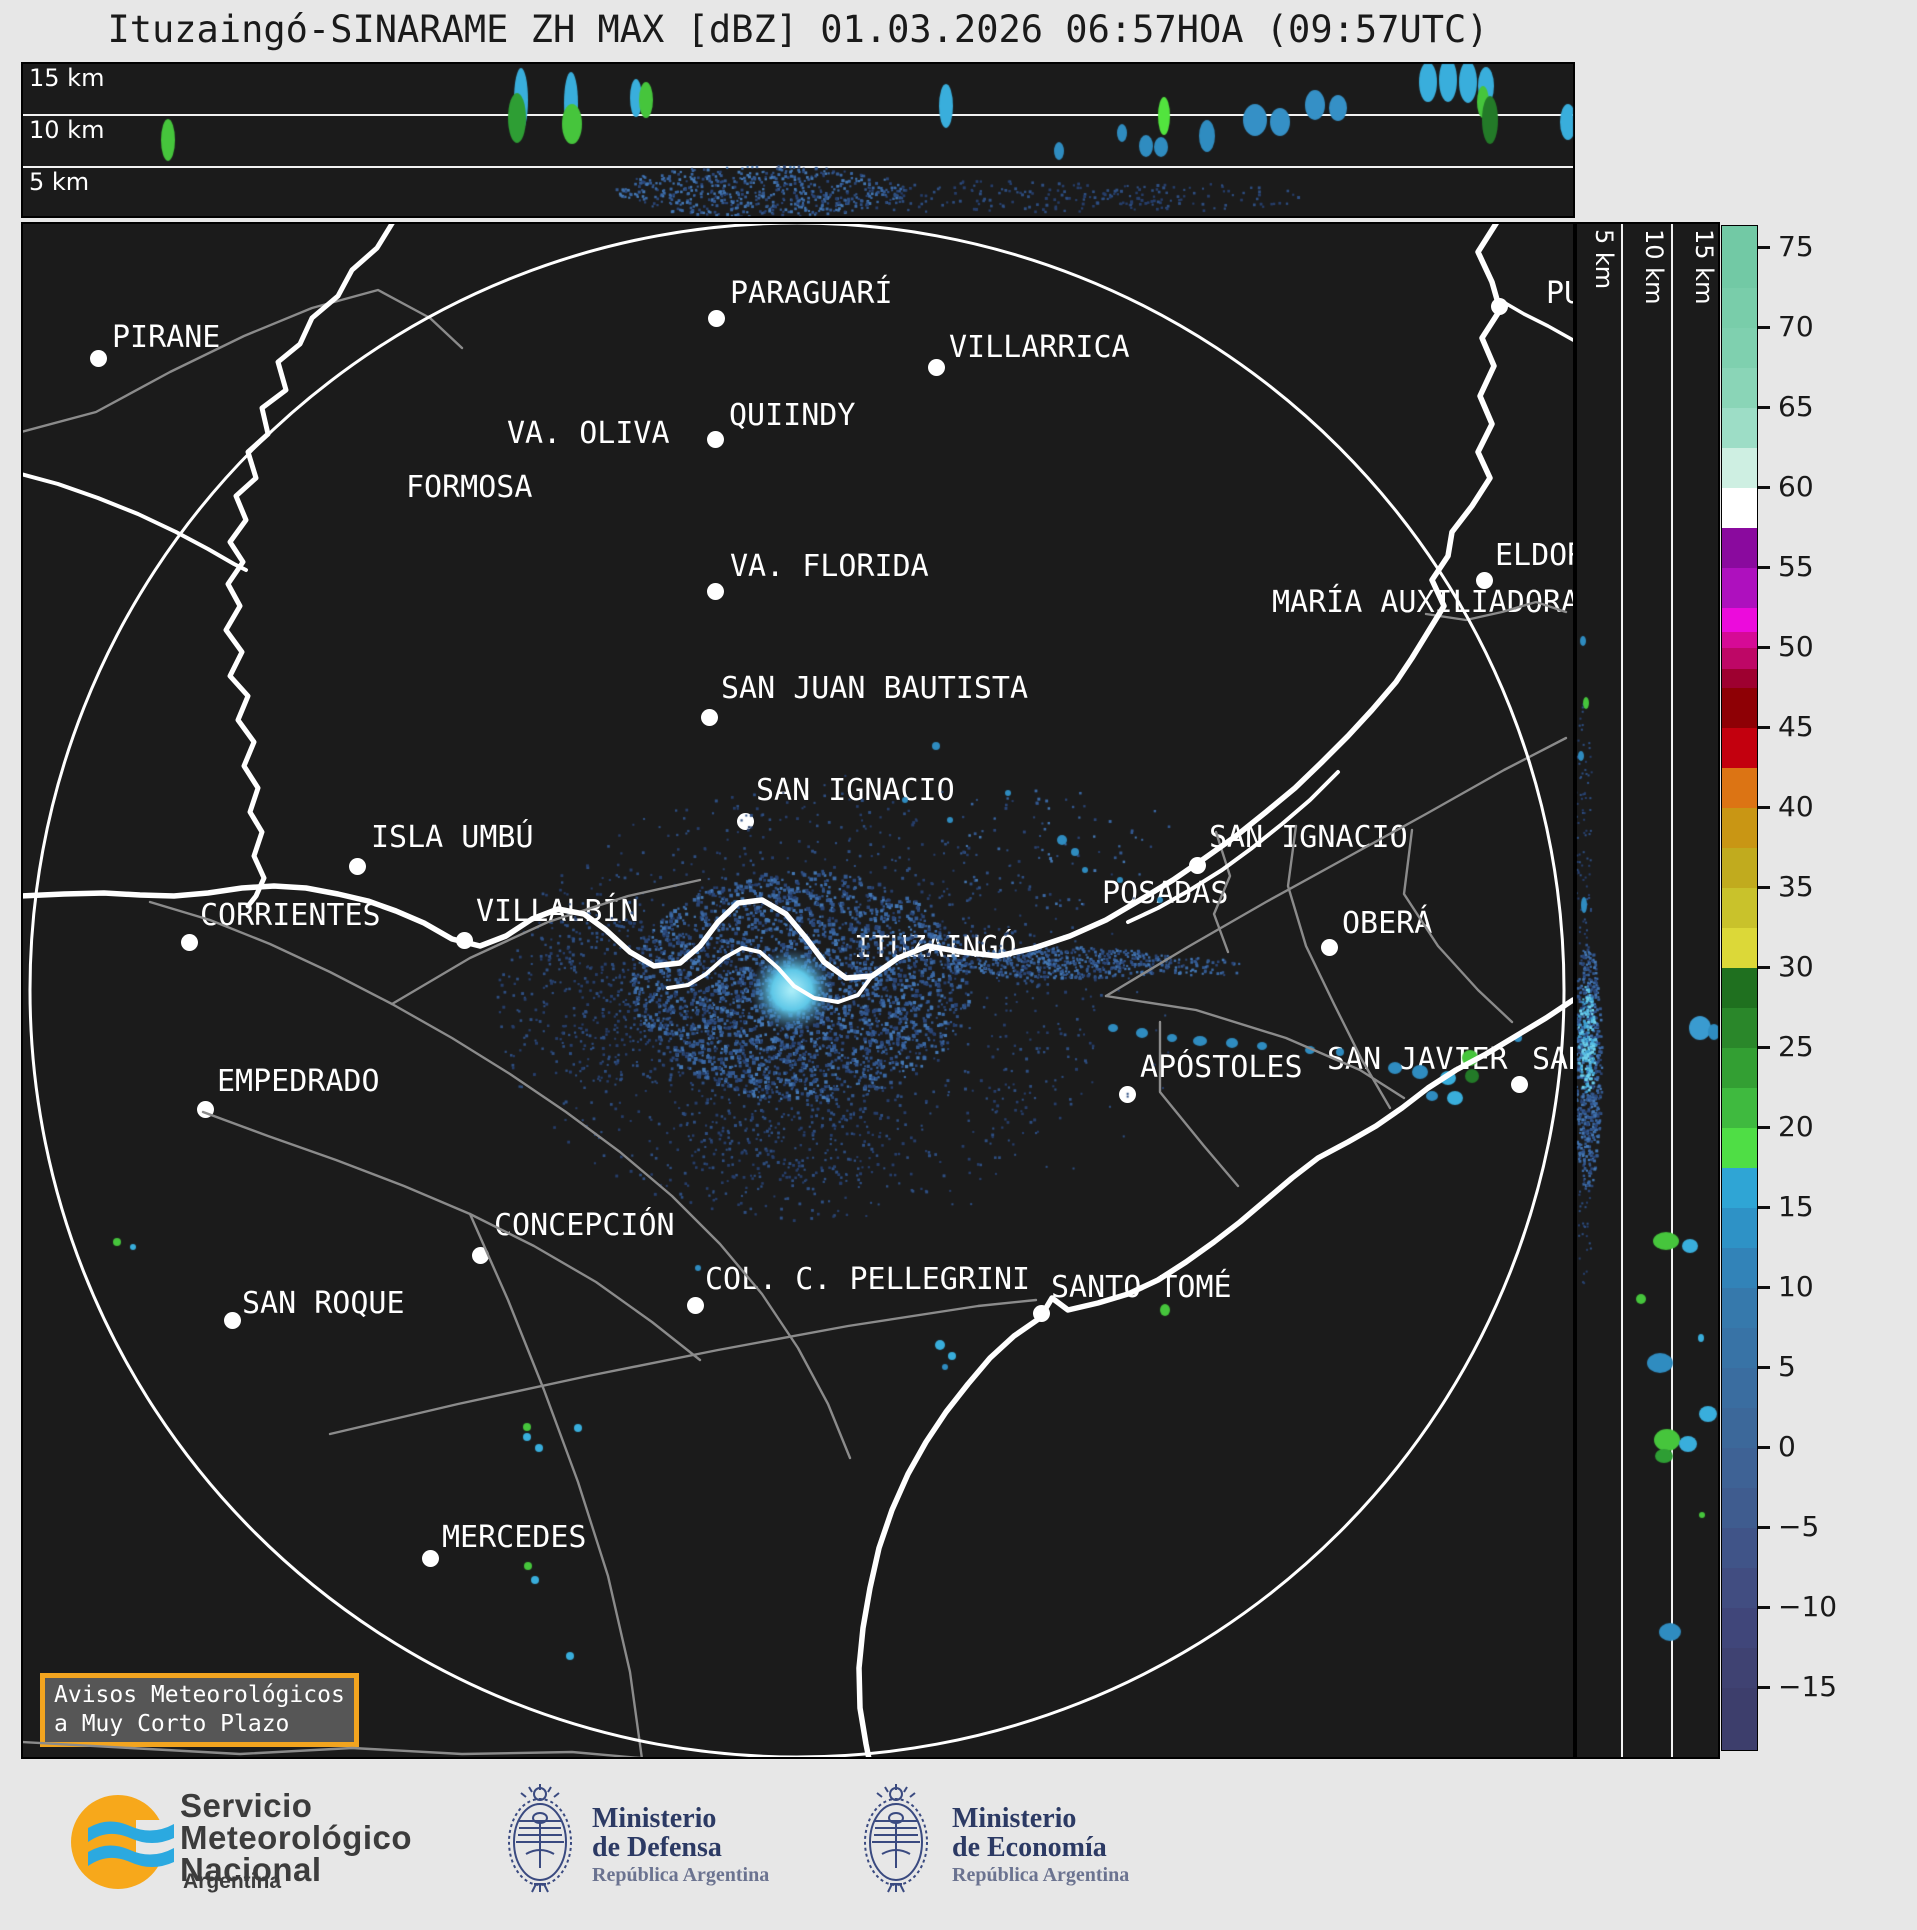  I want to click on city-label: QUIINDY, so click(792, 415).